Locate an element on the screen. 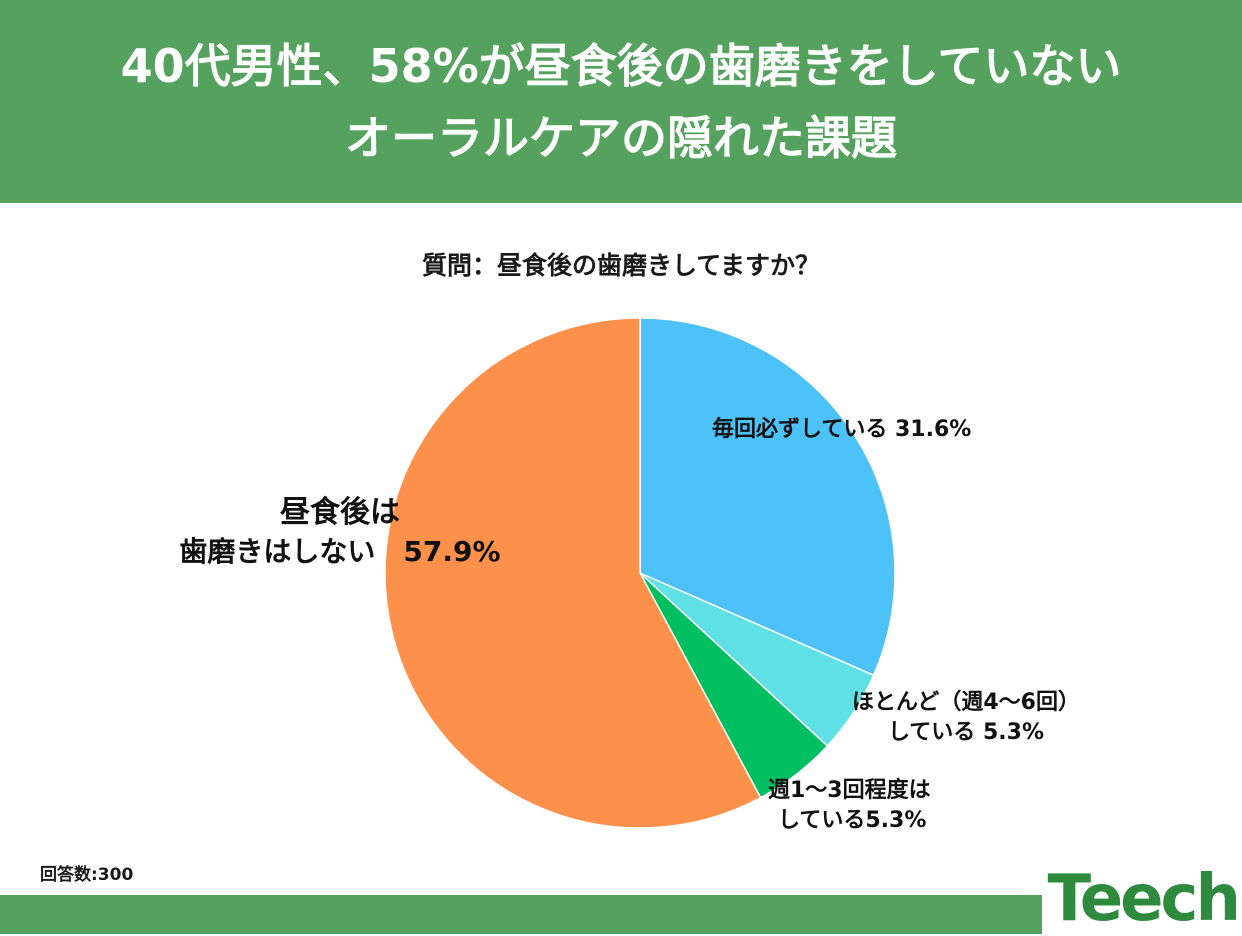  label-weekly-line-1: 週1〜3回程度は is located at coordinates (849, 790).